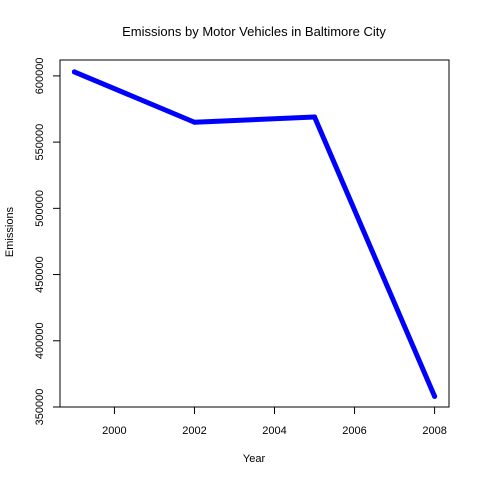  Describe the element at coordinates (274, 421) in the screenshot. I see `x-axis: 2000 2002 2004 2006 2008` at that location.